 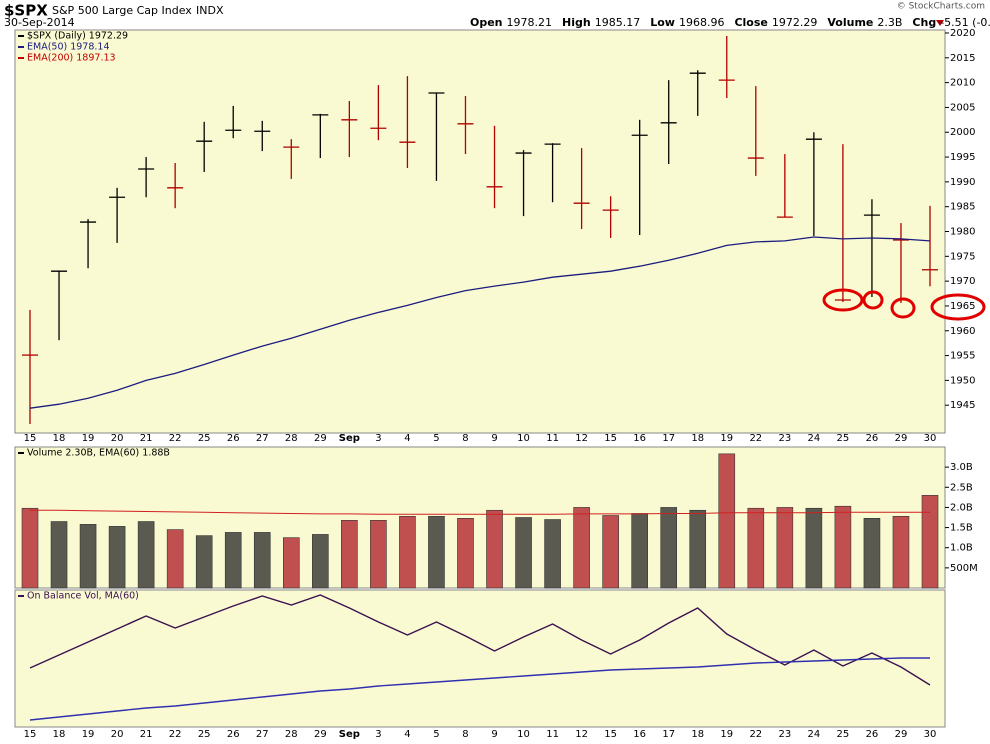 What do you see at coordinates (814, 438) in the screenshot?
I see `x-tick-label: 24` at bounding box center [814, 438].